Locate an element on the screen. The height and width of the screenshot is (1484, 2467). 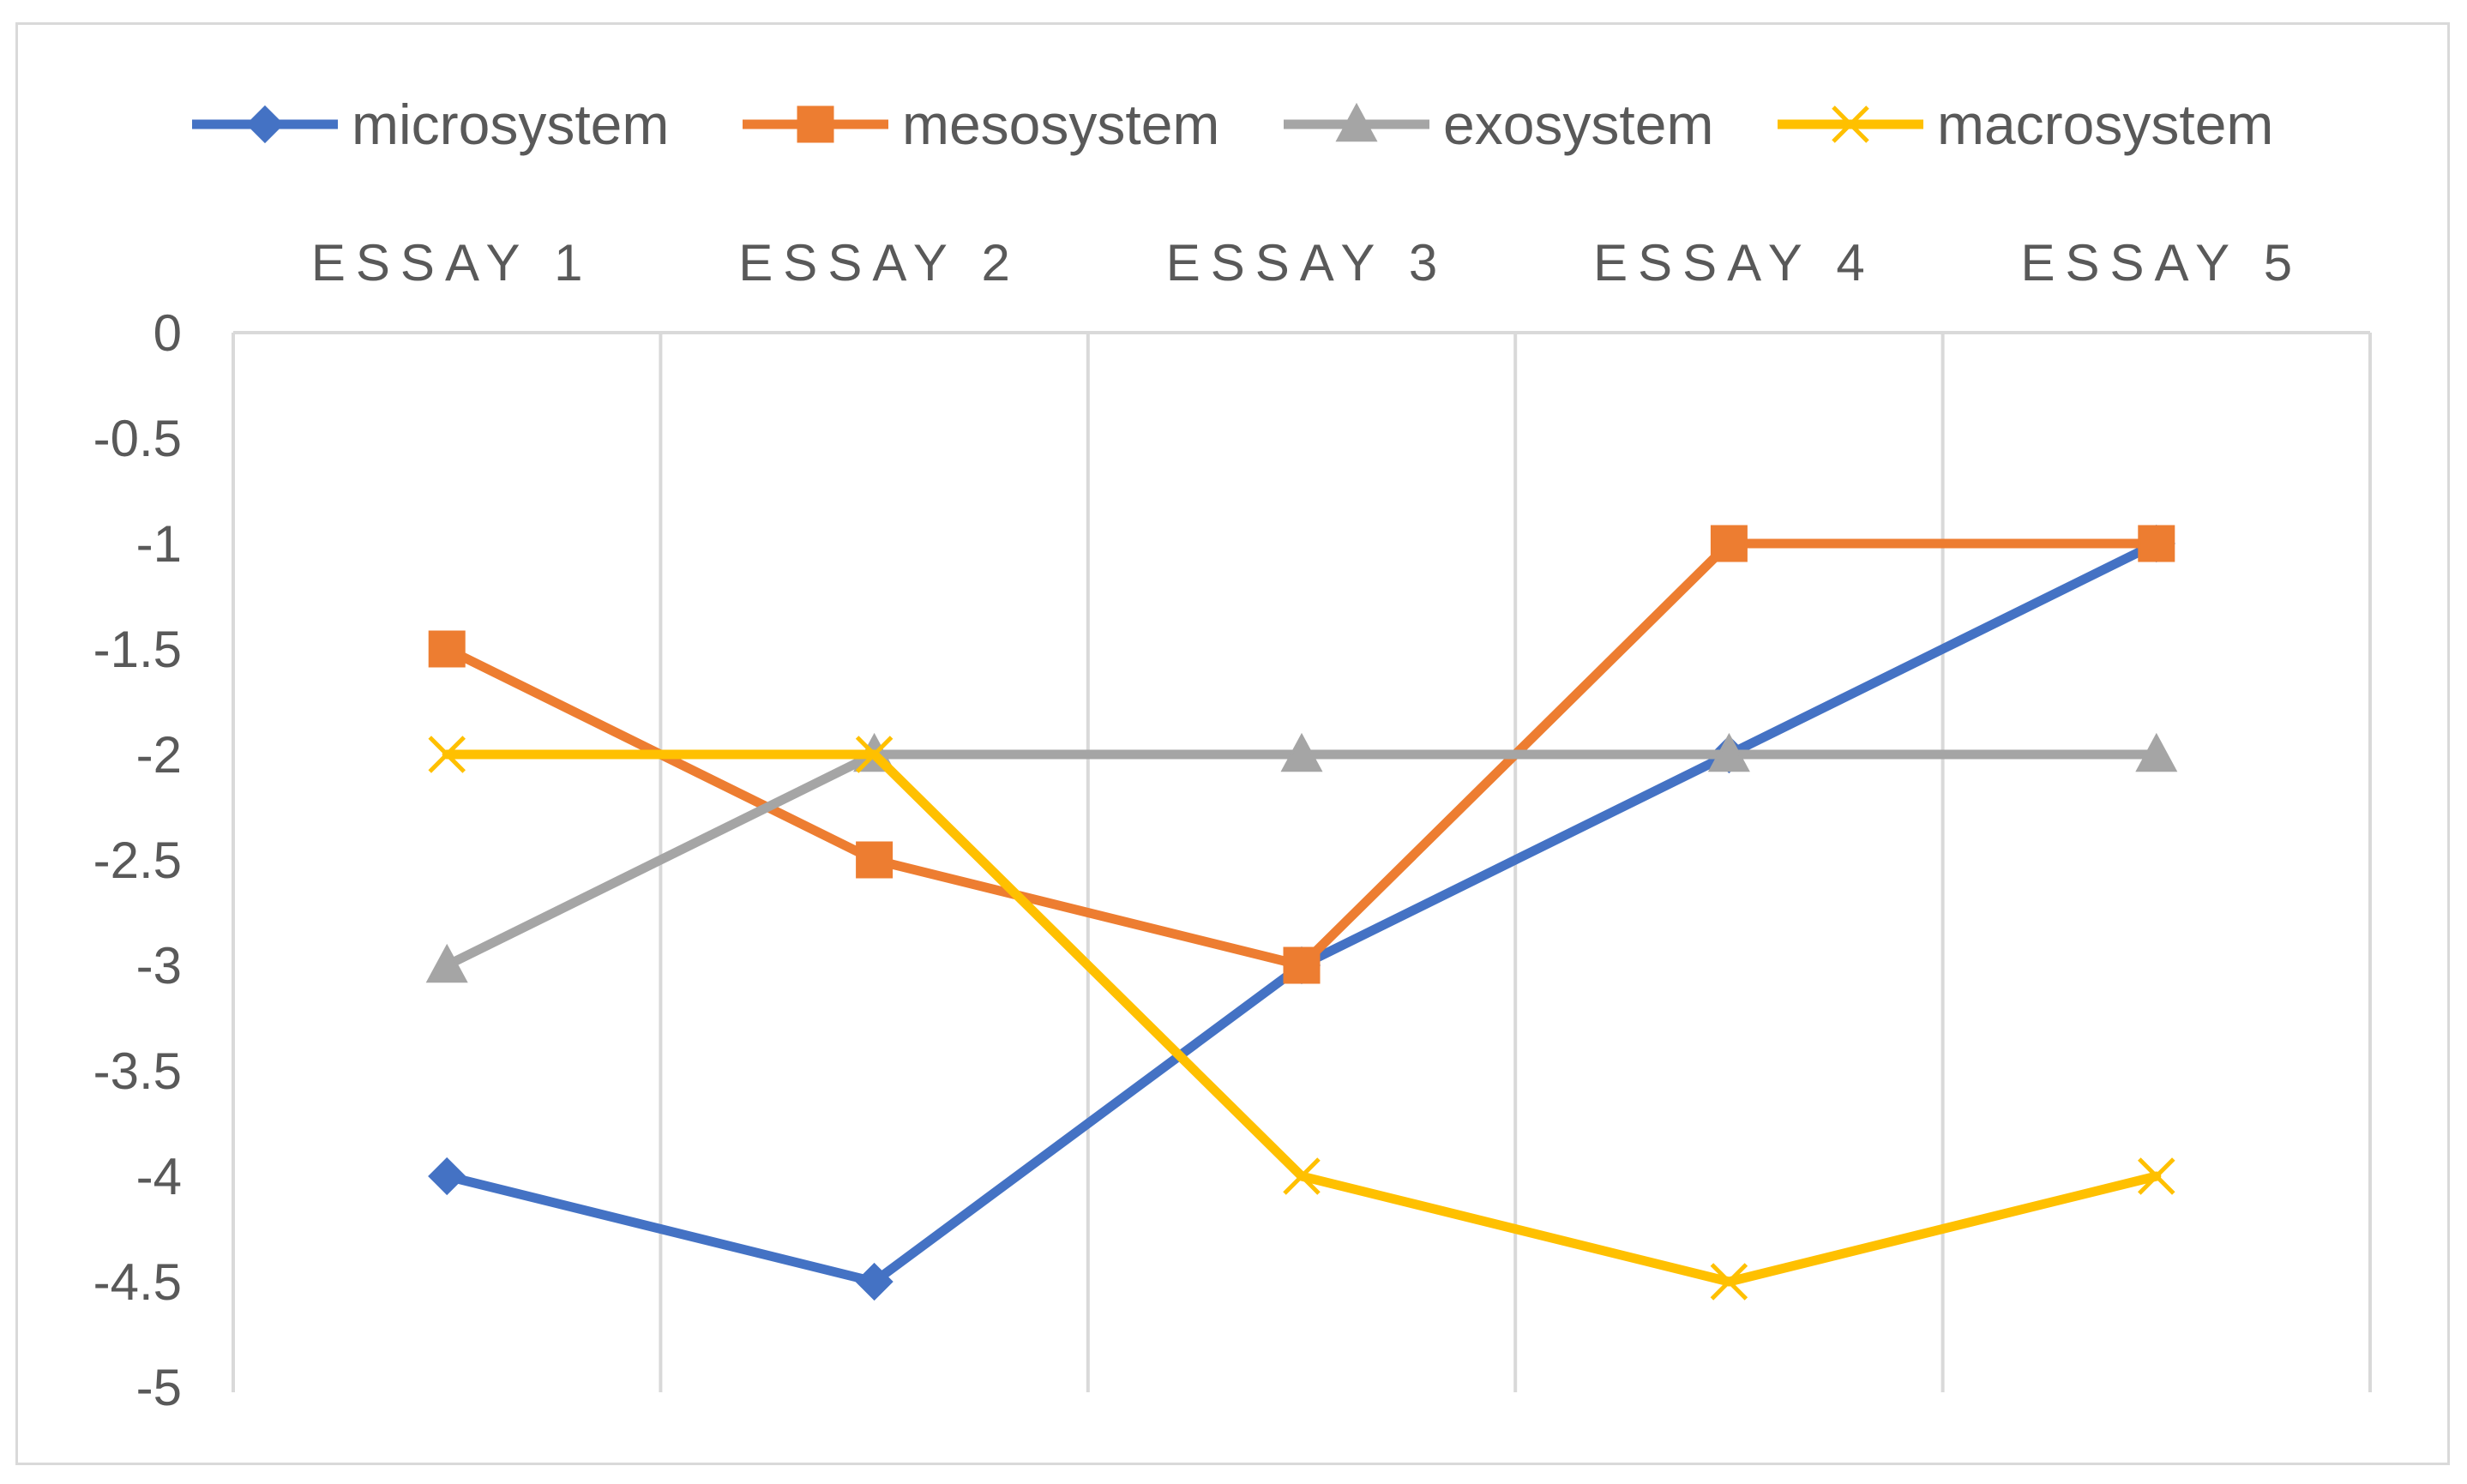
category-label: ESSAY 3 is located at coordinates (1307, 262).